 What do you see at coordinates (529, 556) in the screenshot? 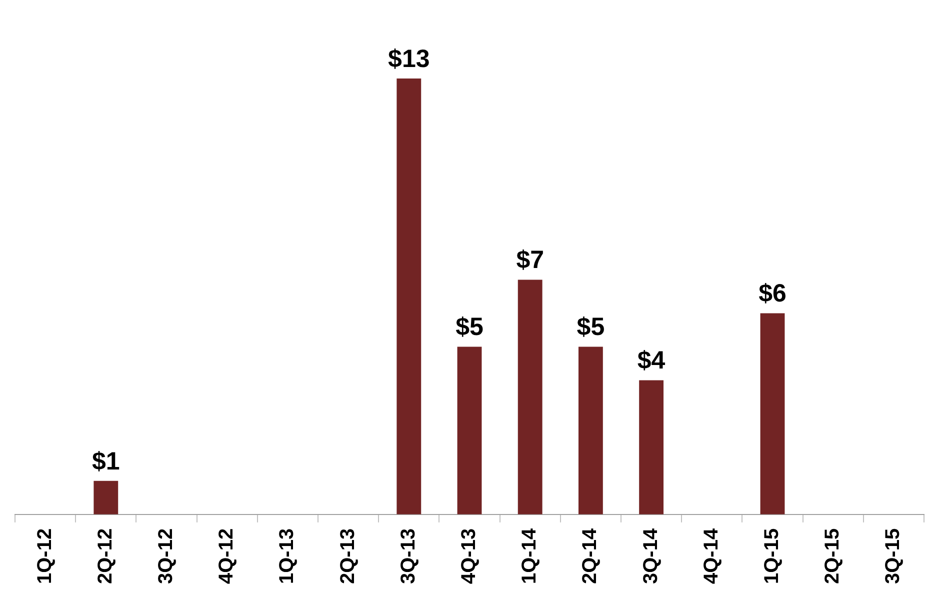
I see `x-tick-label: 1Q-14` at bounding box center [529, 556].